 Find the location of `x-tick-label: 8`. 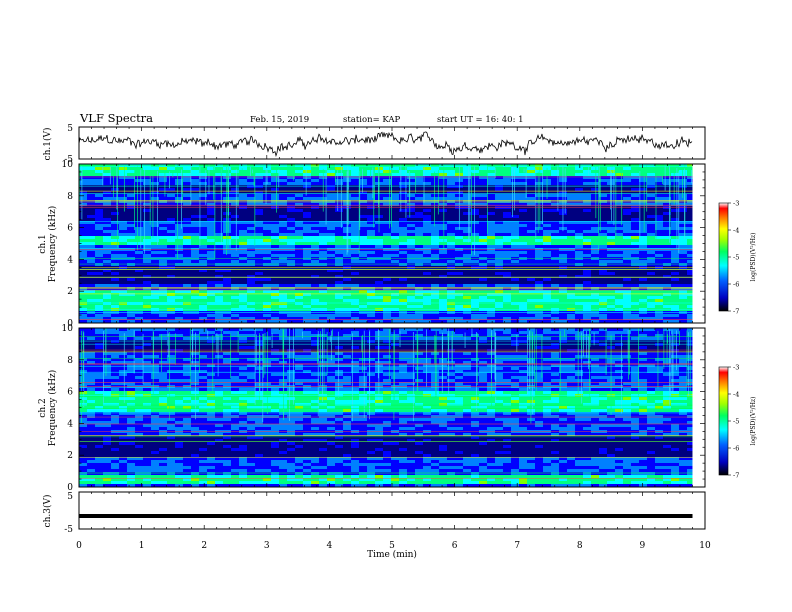

x-tick-label: 8 is located at coordinates (580, 546).